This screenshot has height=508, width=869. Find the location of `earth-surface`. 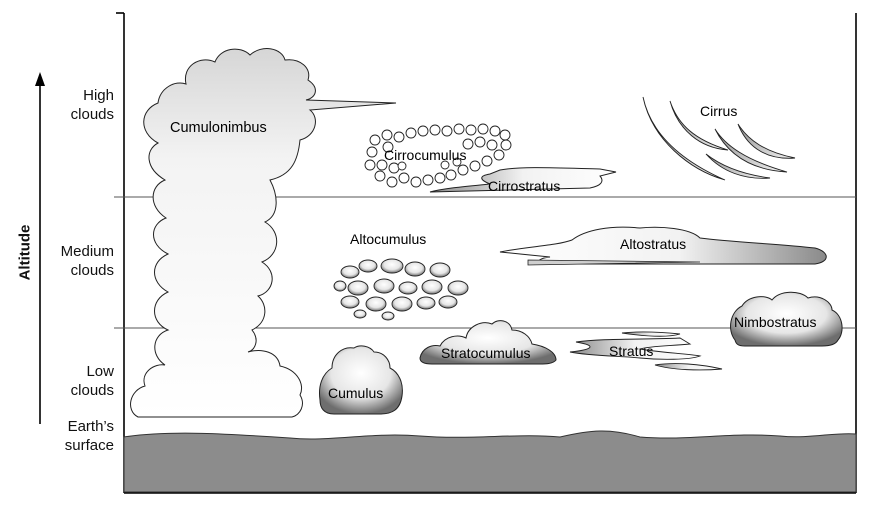

earth-surface is located at coordinates (490, 461).